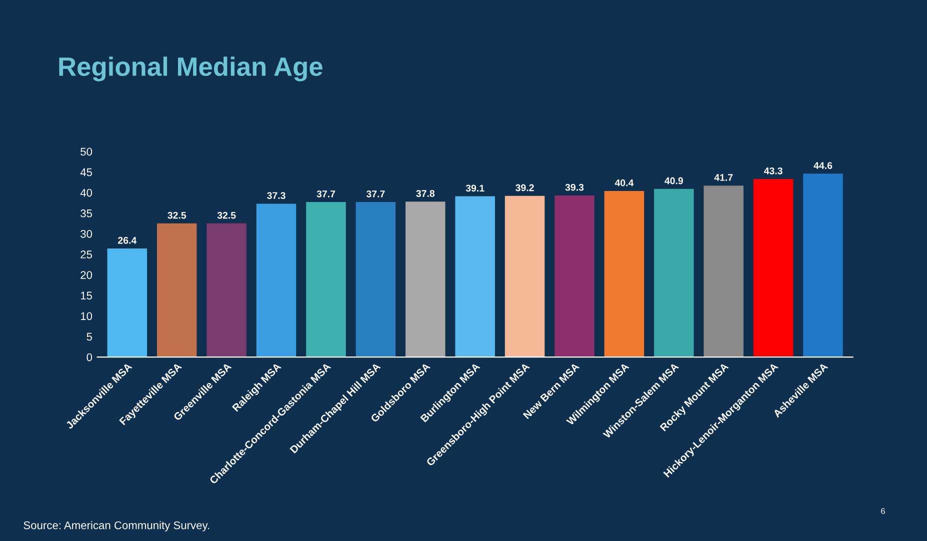  Describe the element at coordinates (190, 69) in the screenshot. I see `chart-title: Regional Median Age` at that location.